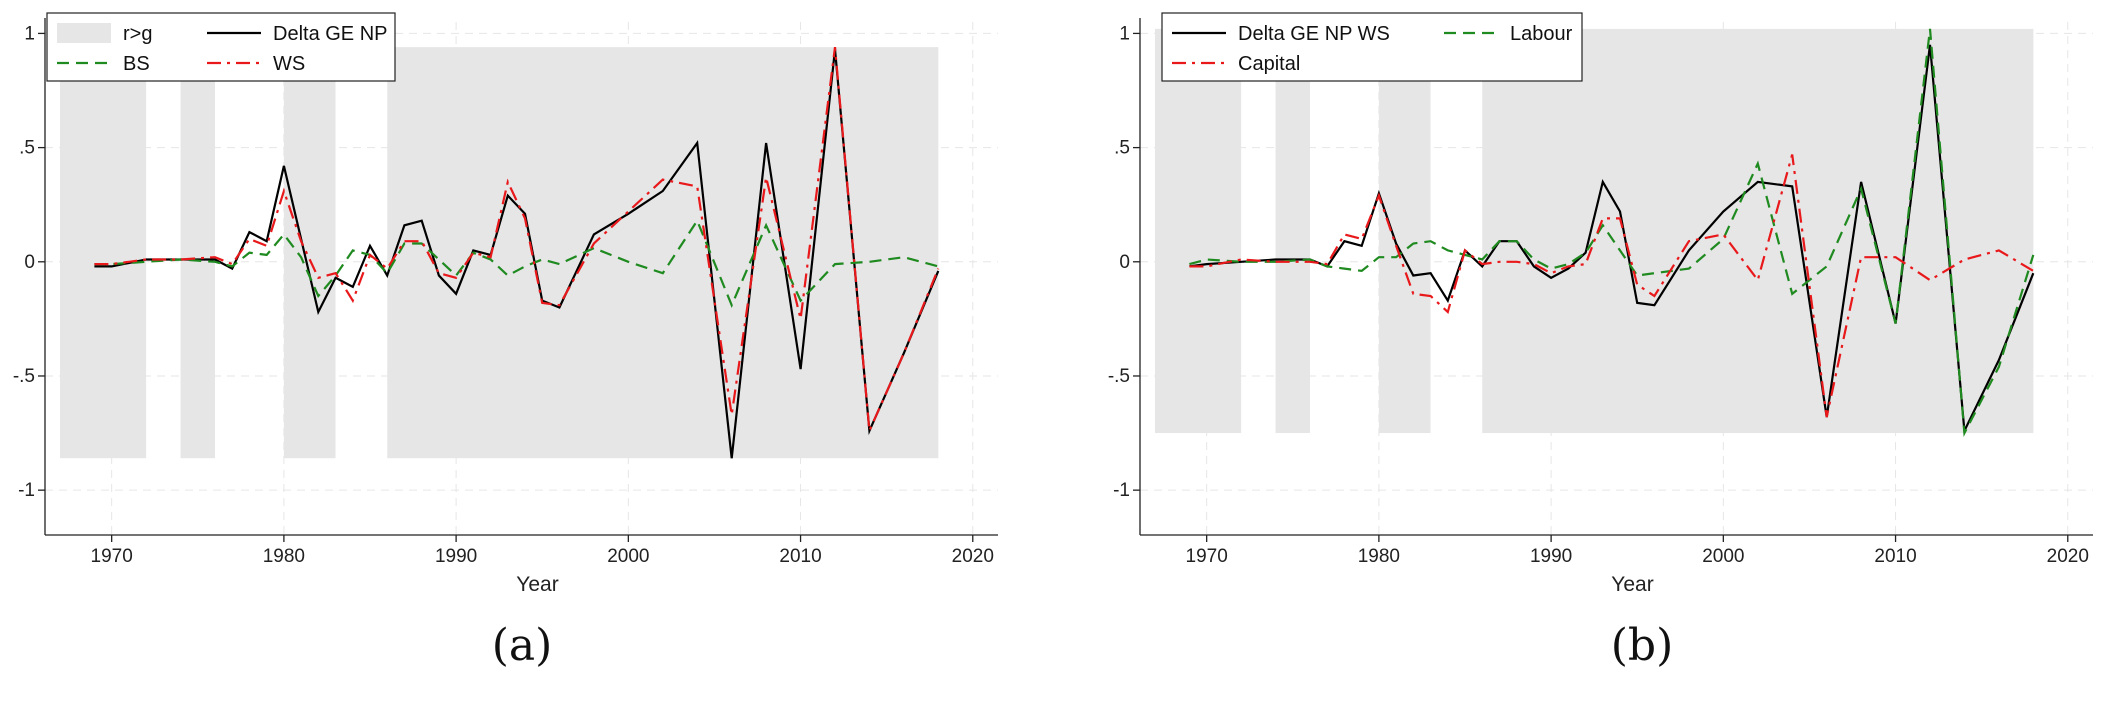 The height and width of the screenshot is (718, 2128). I want to click on legend-box, so click(1372, 47).